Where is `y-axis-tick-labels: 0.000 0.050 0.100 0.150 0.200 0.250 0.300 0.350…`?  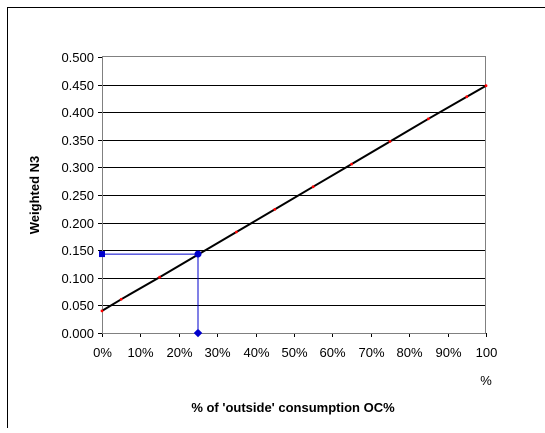
y-axis-tick-labels: 0.000 0.050 0.100 0.150 0.200 0.250 0.300 0.350… is located at coordinates (77, 195).